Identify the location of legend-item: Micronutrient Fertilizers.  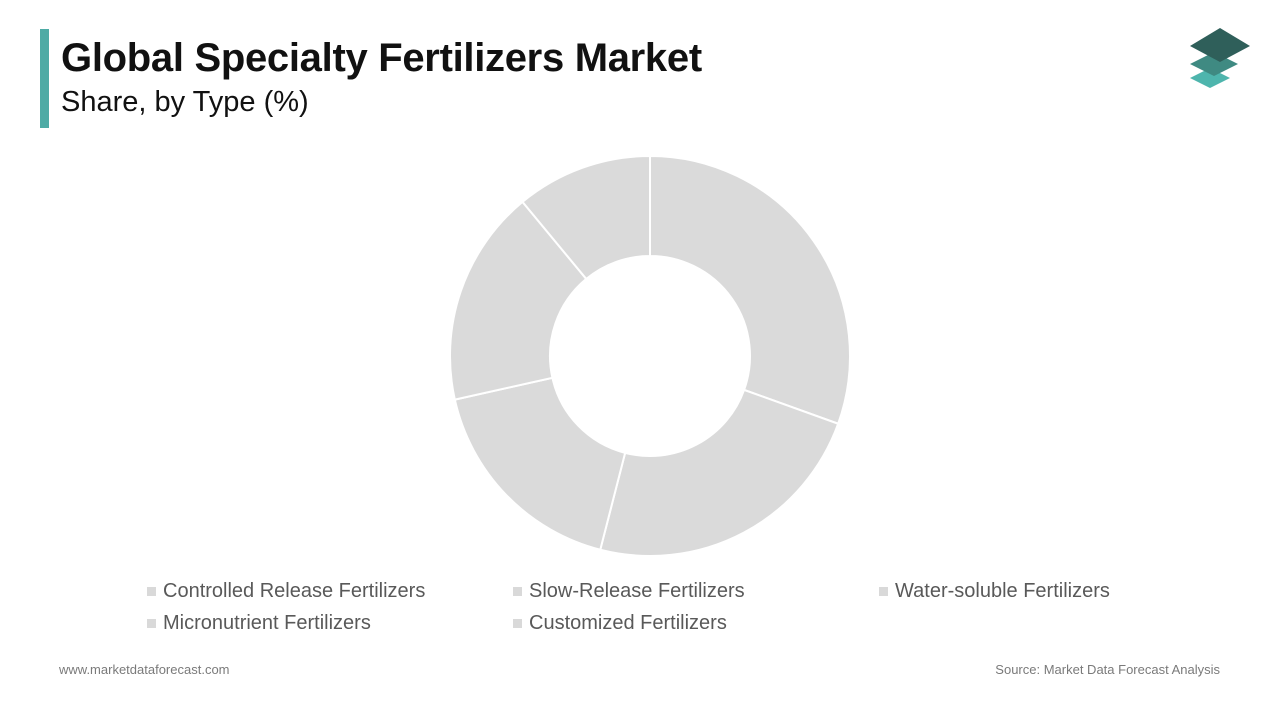
(259, 623).